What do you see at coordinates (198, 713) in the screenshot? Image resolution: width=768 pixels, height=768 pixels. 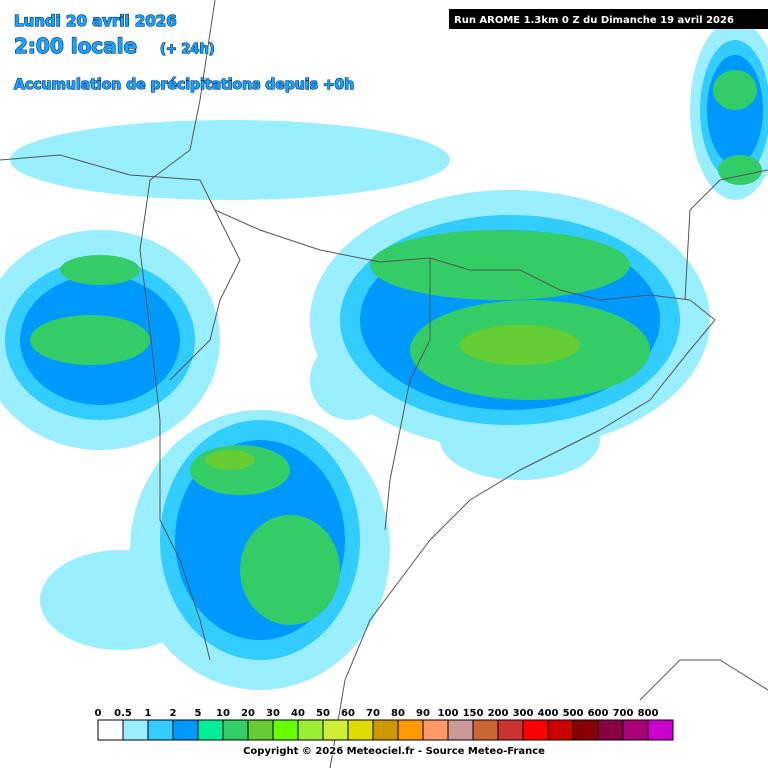 I see `legend-label: 5` at bounding box center [198, 713].